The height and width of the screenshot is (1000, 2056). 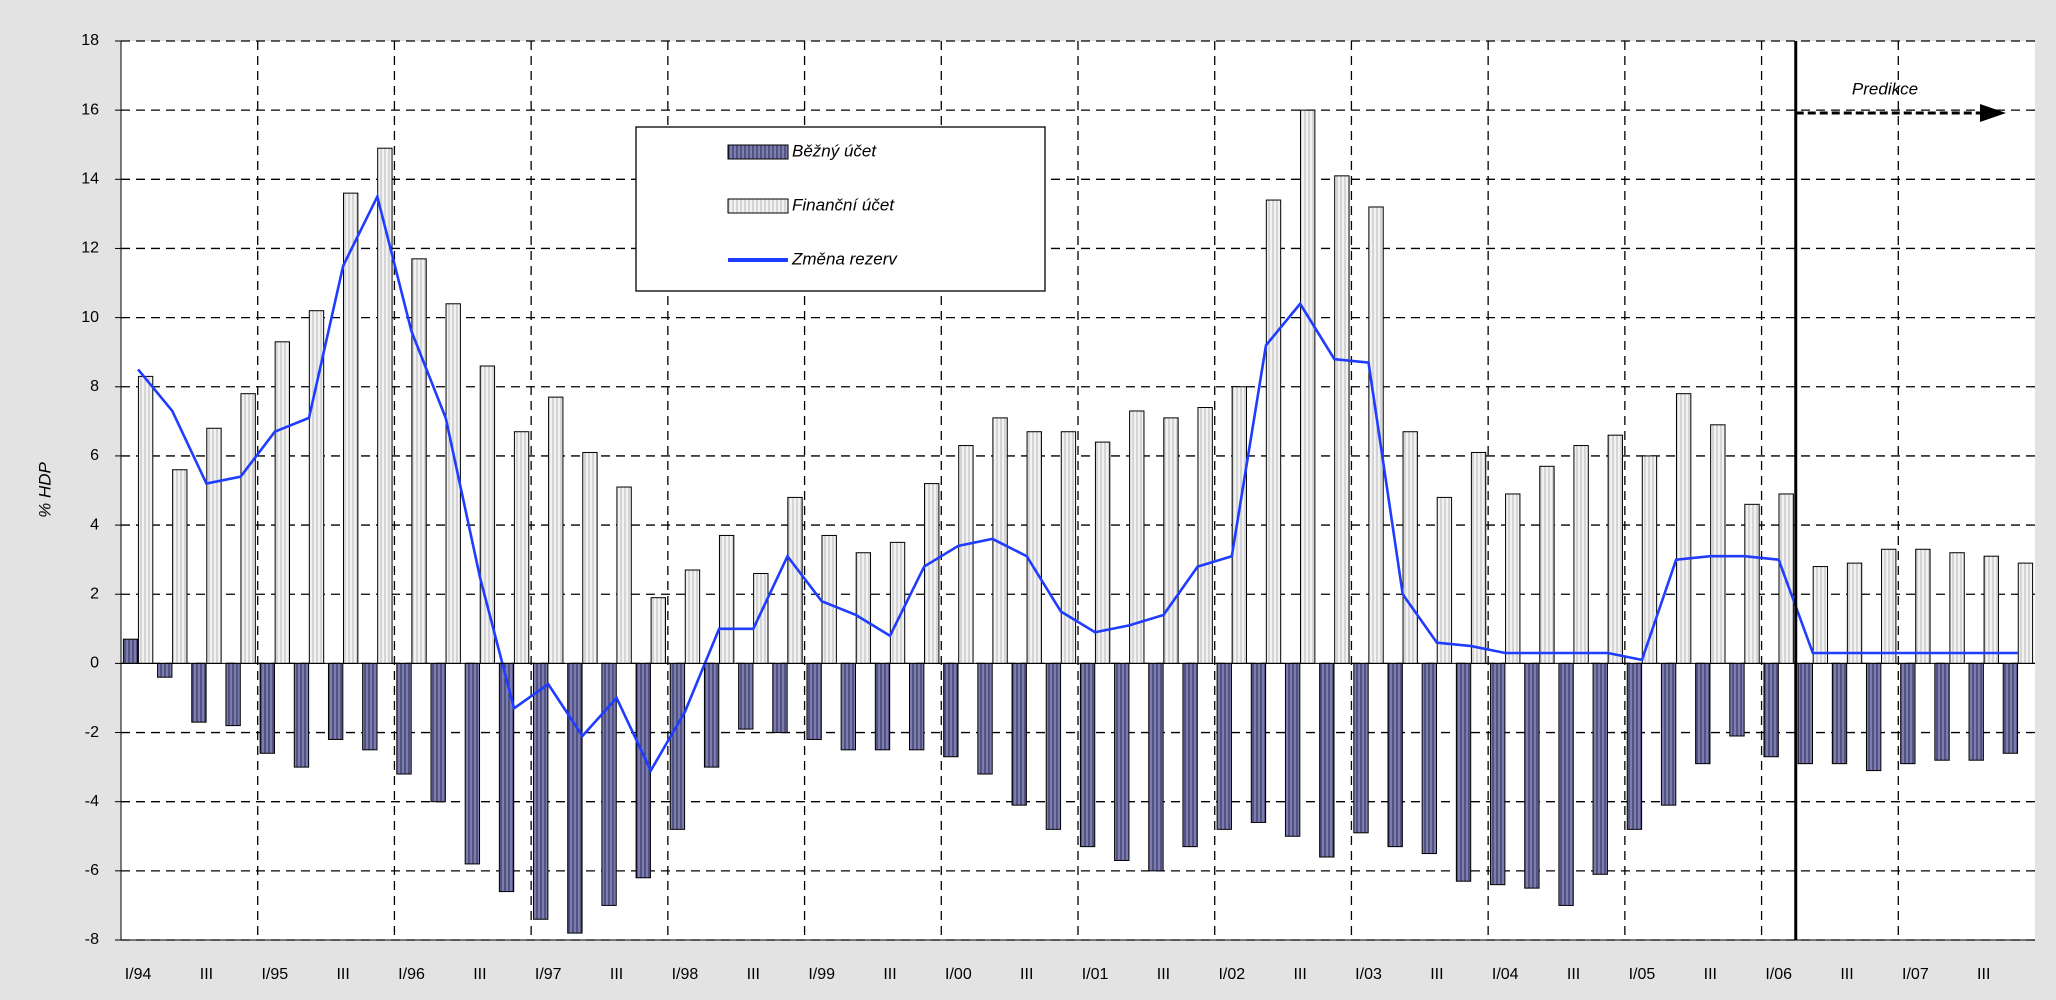 What do you see at coordinates (685, 974) in the screenshot?
I see `x-tick-label: I/98` at bounding box center [685, 974].